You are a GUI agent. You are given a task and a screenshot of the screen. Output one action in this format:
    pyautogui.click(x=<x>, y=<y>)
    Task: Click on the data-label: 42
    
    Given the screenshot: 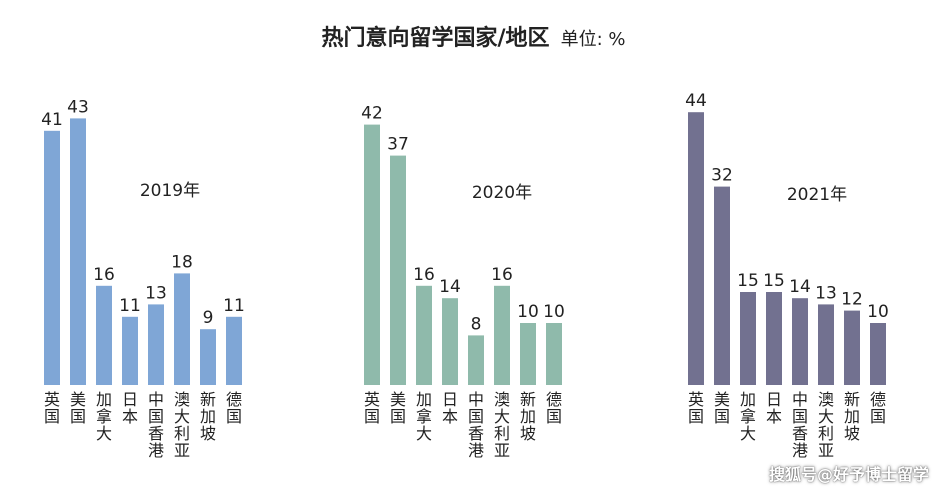 What is the action you would take?
    pyautogui.click(x=372, y=114)
    